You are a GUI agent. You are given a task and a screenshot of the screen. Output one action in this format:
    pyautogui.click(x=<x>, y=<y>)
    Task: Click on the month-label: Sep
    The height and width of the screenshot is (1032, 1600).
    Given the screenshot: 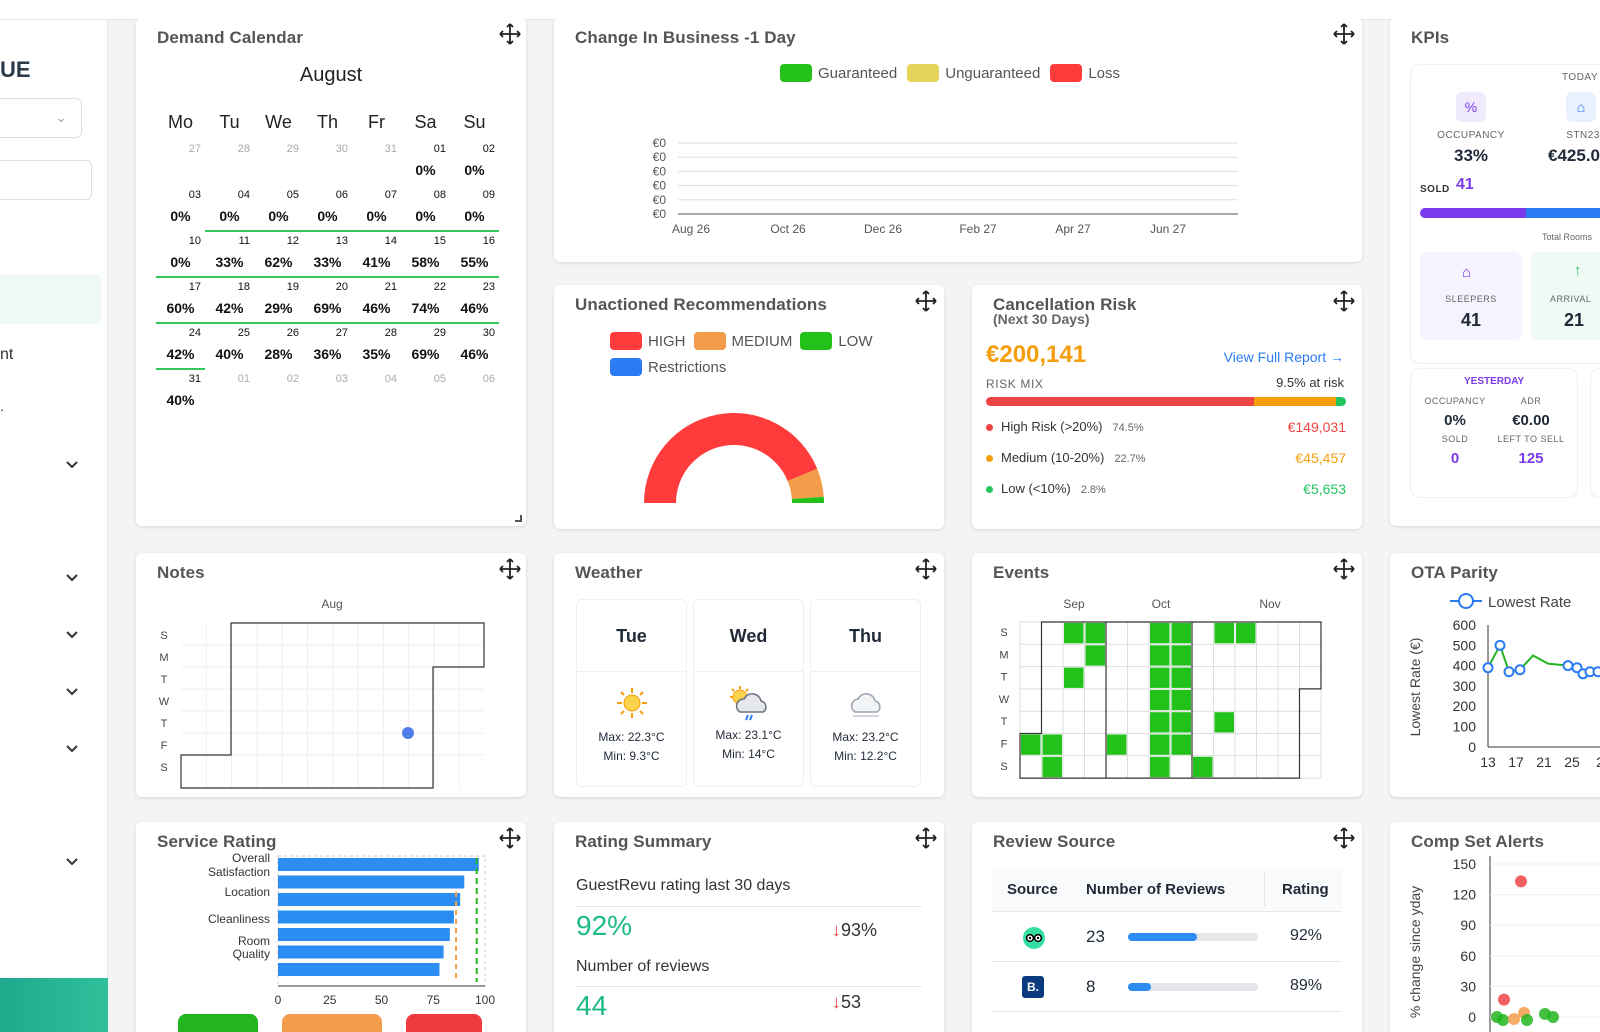 What is the action you would take?
    pyautogui.click(x=1074, y=604)
    